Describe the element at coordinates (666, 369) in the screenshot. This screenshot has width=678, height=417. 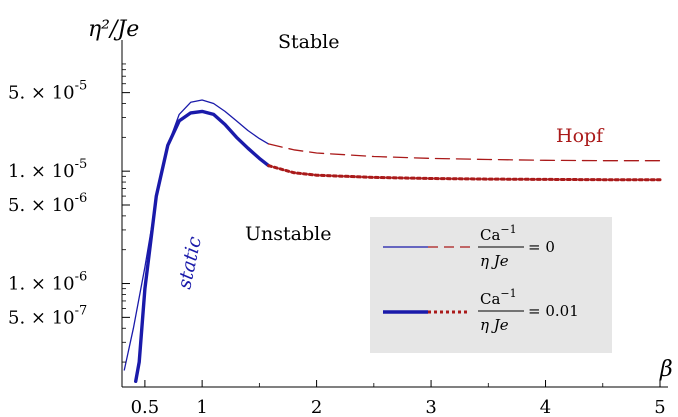
I see `x-axis-label: β` at that location.